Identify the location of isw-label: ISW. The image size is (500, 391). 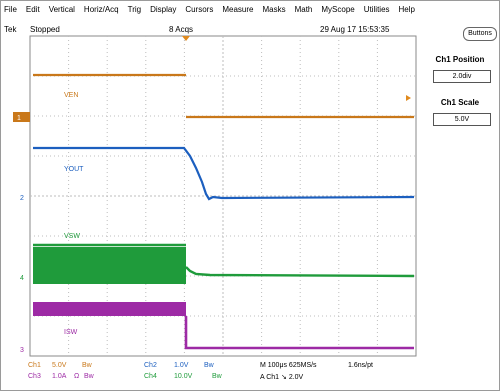
(71, 332).